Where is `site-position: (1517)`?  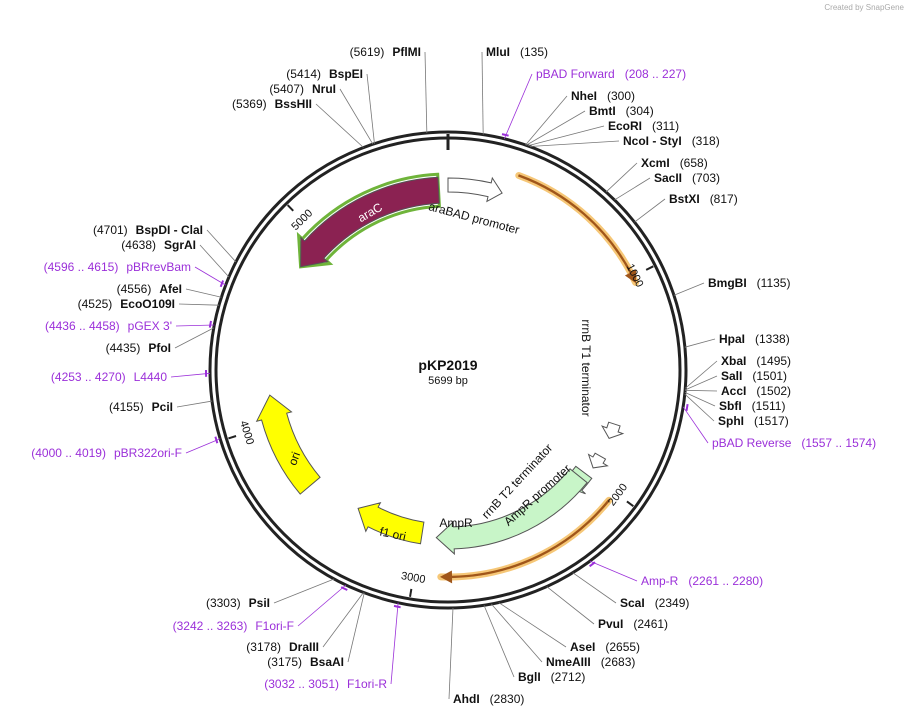 site-position: (1517) is located at coordinates (771, 421).